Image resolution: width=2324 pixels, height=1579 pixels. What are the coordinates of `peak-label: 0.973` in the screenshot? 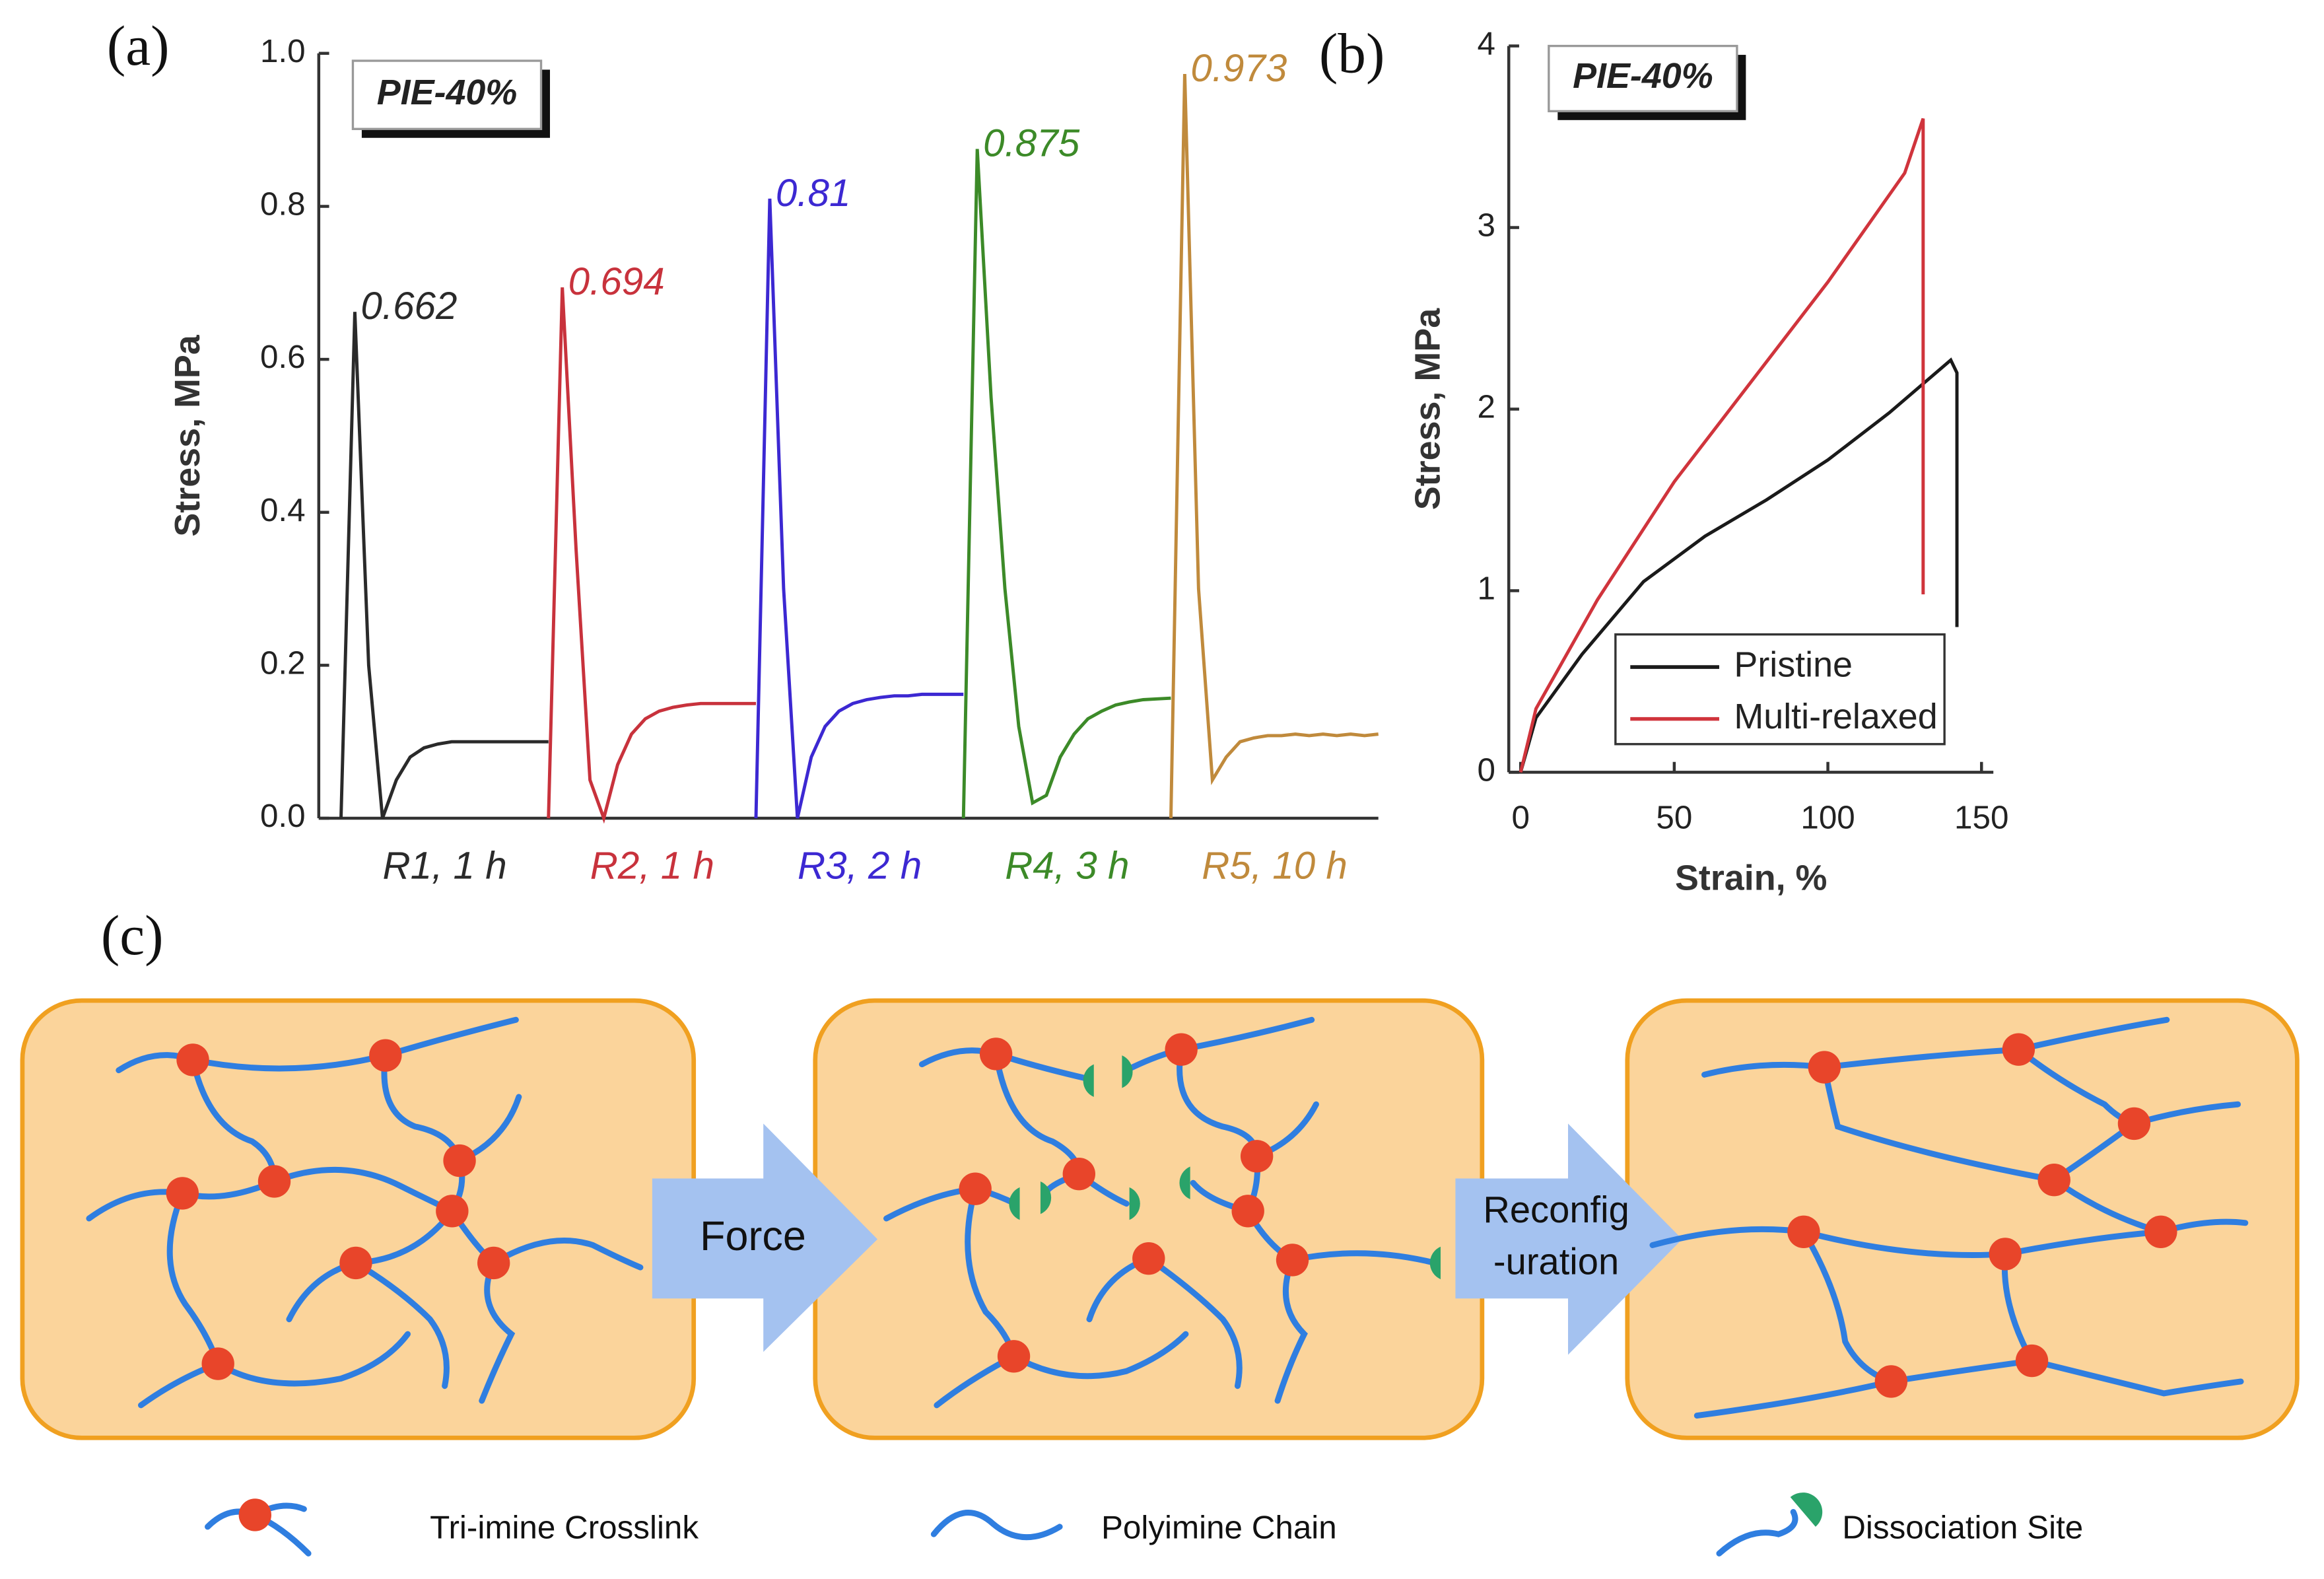 It's located at (1238, 68).